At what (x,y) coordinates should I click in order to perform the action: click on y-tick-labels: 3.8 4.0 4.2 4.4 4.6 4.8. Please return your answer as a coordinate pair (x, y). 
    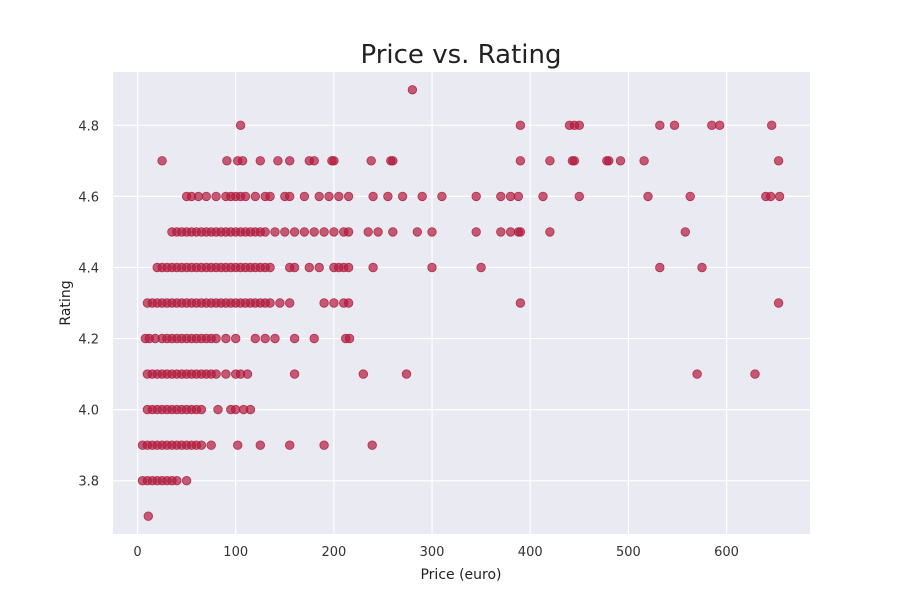
    Looking at the image, I should click on (88, 304).